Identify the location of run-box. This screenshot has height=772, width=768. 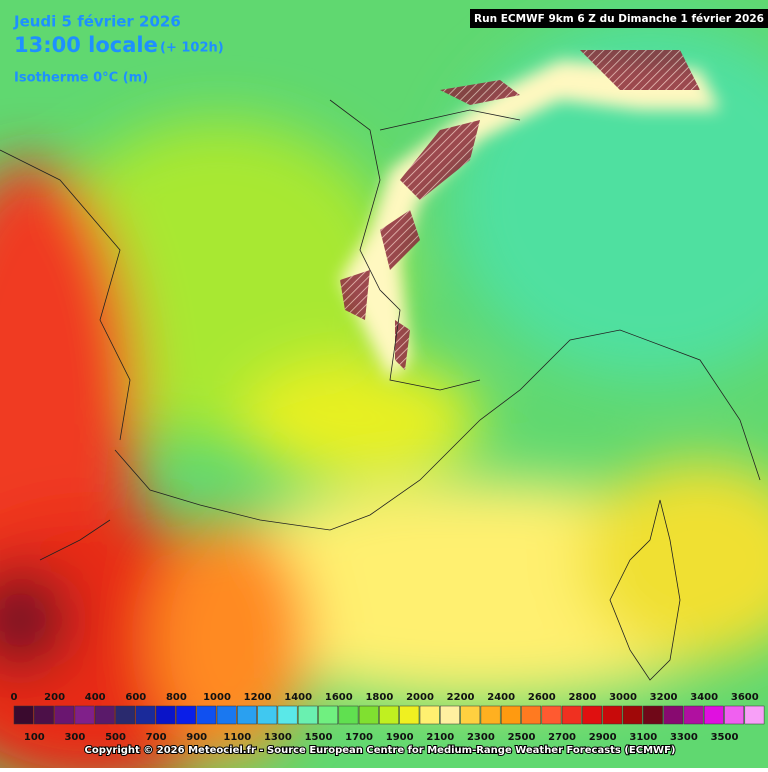
(619, 18).